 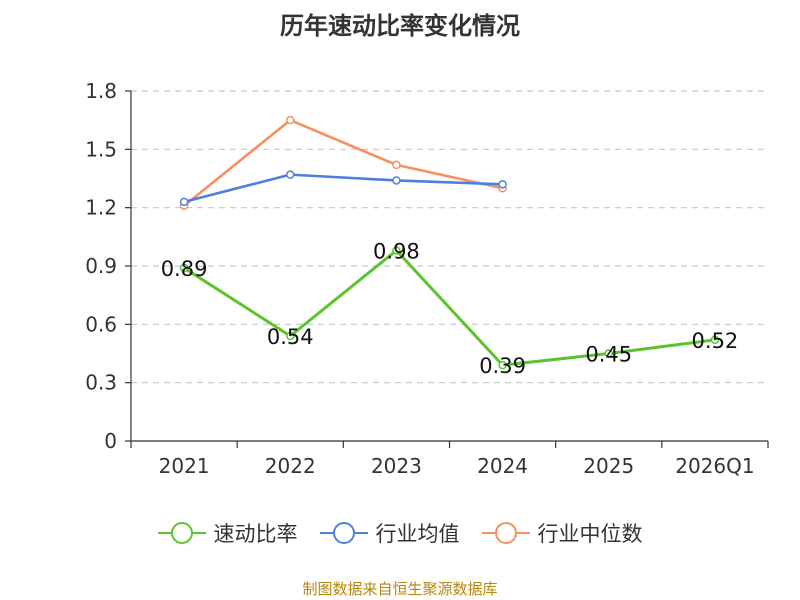 I want to click on data-label: 0.89, so click(x=184, y=269).